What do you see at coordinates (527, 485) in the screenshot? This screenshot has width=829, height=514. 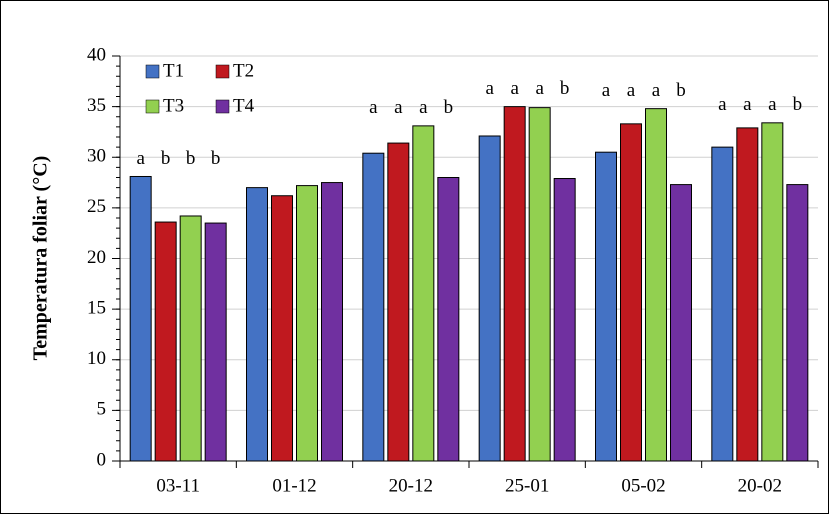 I see `x-tick-label: 25-01` at bounding box center [527, 485].